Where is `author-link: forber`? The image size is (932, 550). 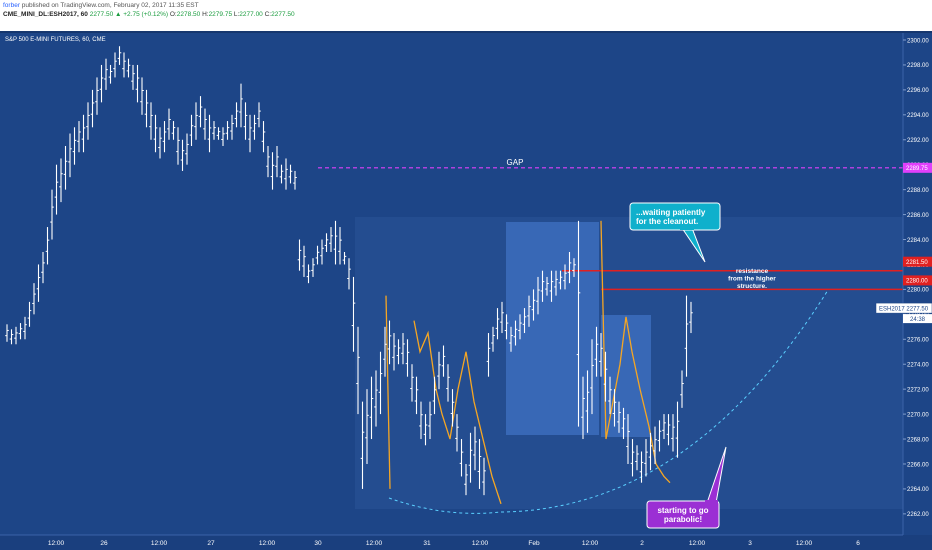 author-link: forber is located at coordinates (11, 5).